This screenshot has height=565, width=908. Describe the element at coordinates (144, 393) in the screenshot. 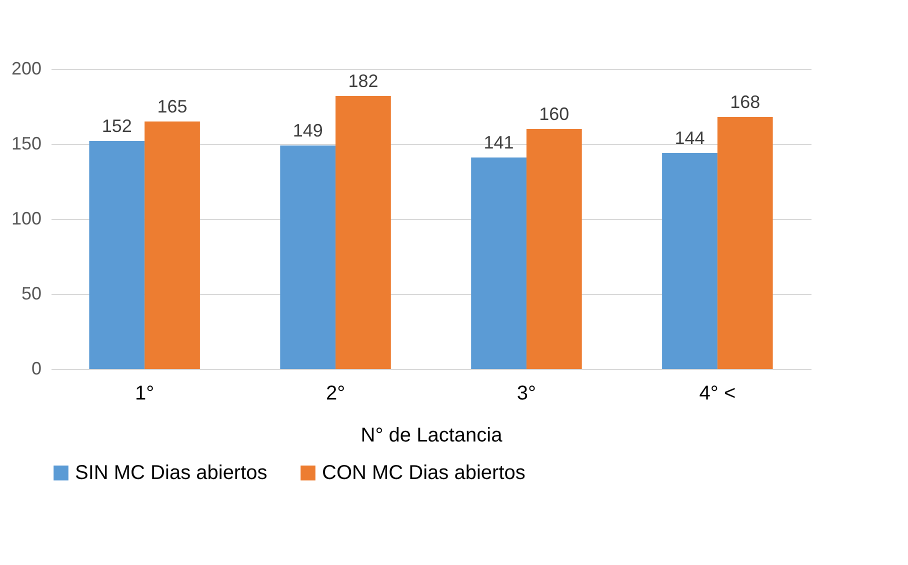

I see `x-tick-label: 1°` at that location.